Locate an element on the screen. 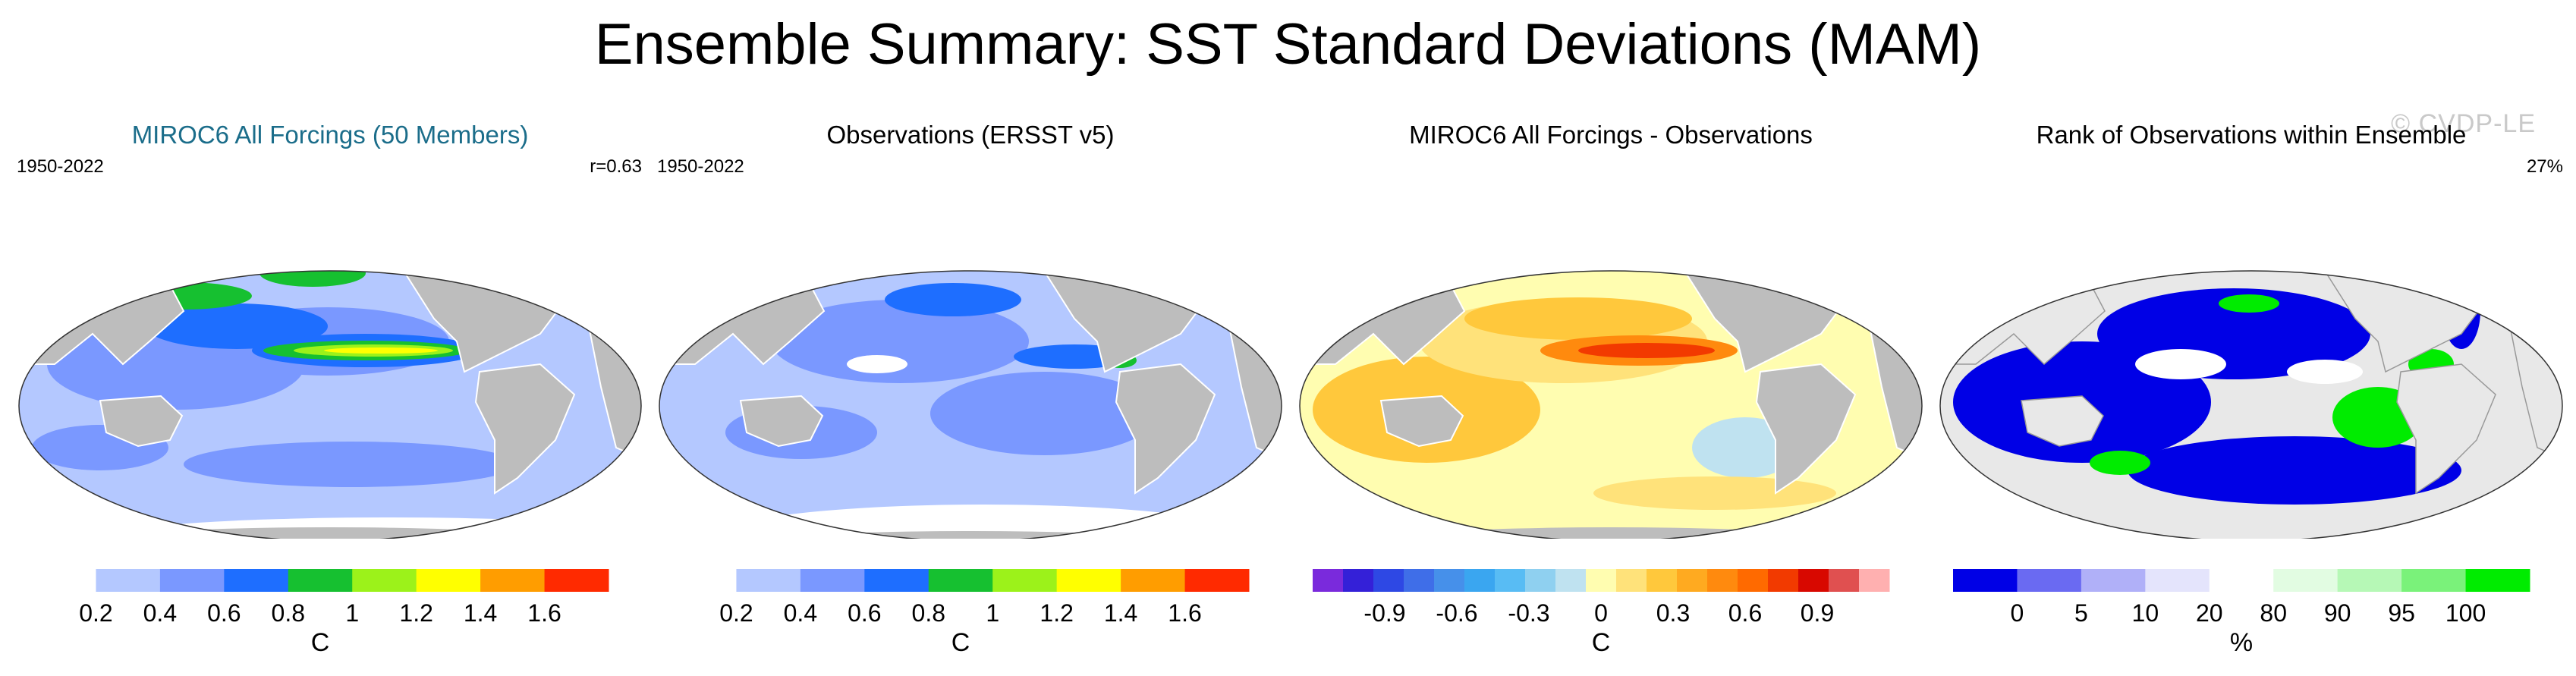 The width and height of the screenshot is (2576, 676). colorbar-tick-label: 5 is located at coordinates (2081, 613).